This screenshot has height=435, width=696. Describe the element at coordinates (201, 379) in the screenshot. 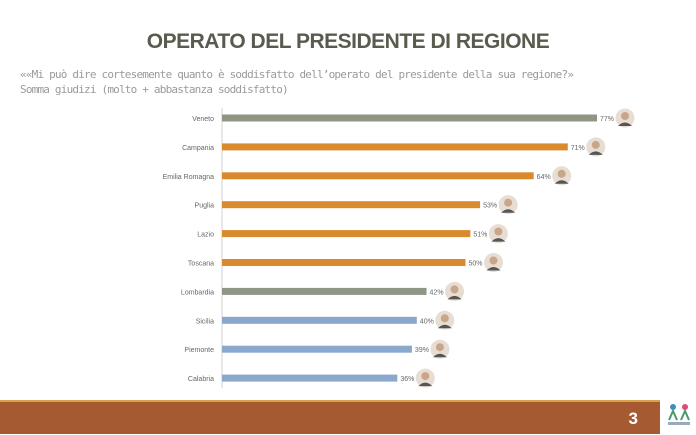

I see `category-label: Calabria` at that location.